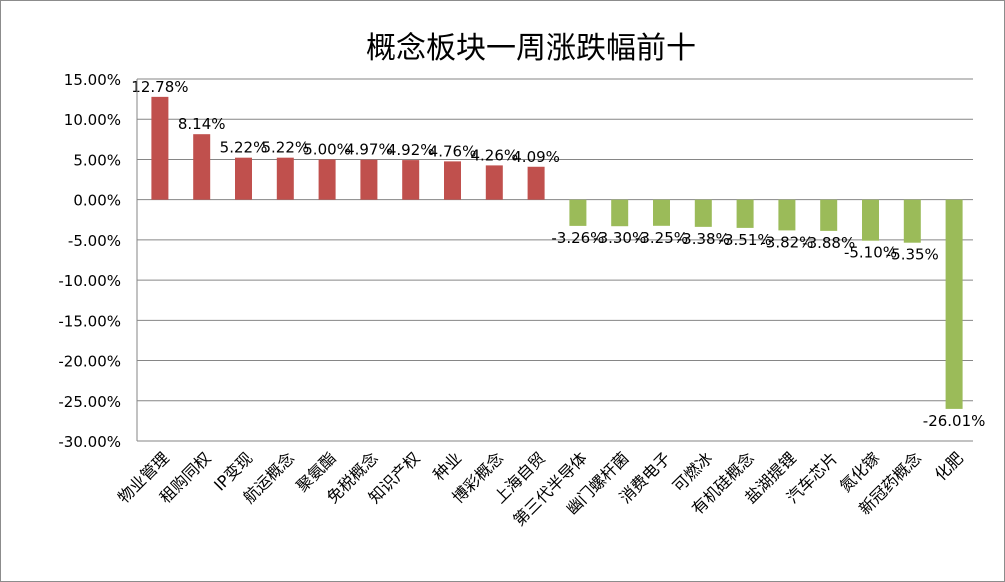 The width and height of the screenshot is (1005, 582). I want to click on y-tick-label: 0.00%, so click(97, 201).